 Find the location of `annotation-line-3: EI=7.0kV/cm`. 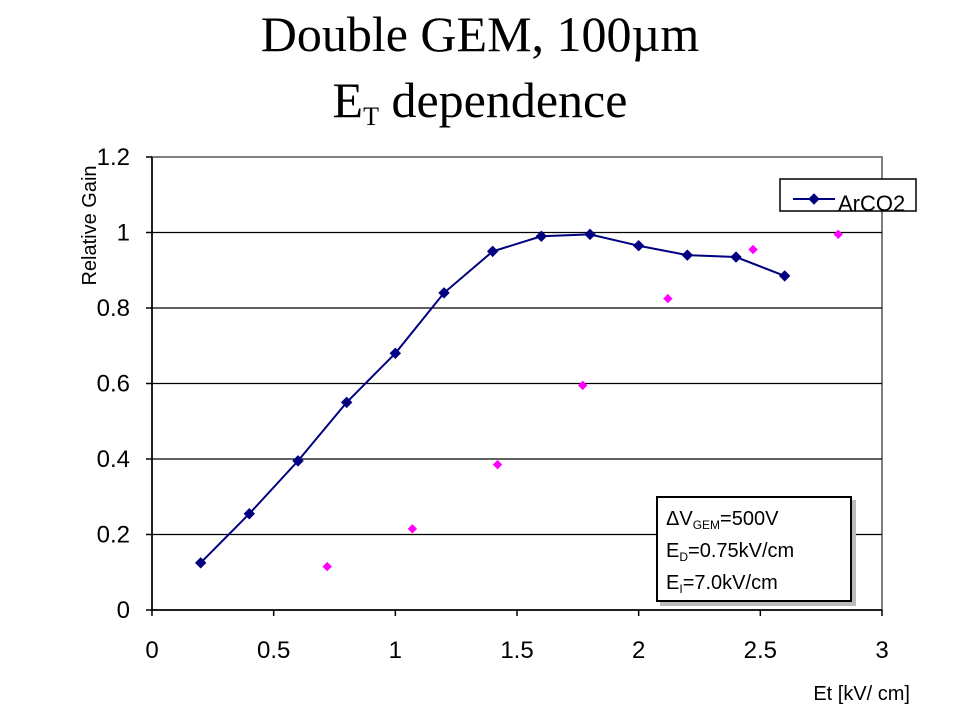

annotation-line-3: EI=7.0kV/cm is located at coordinates (722, 584).